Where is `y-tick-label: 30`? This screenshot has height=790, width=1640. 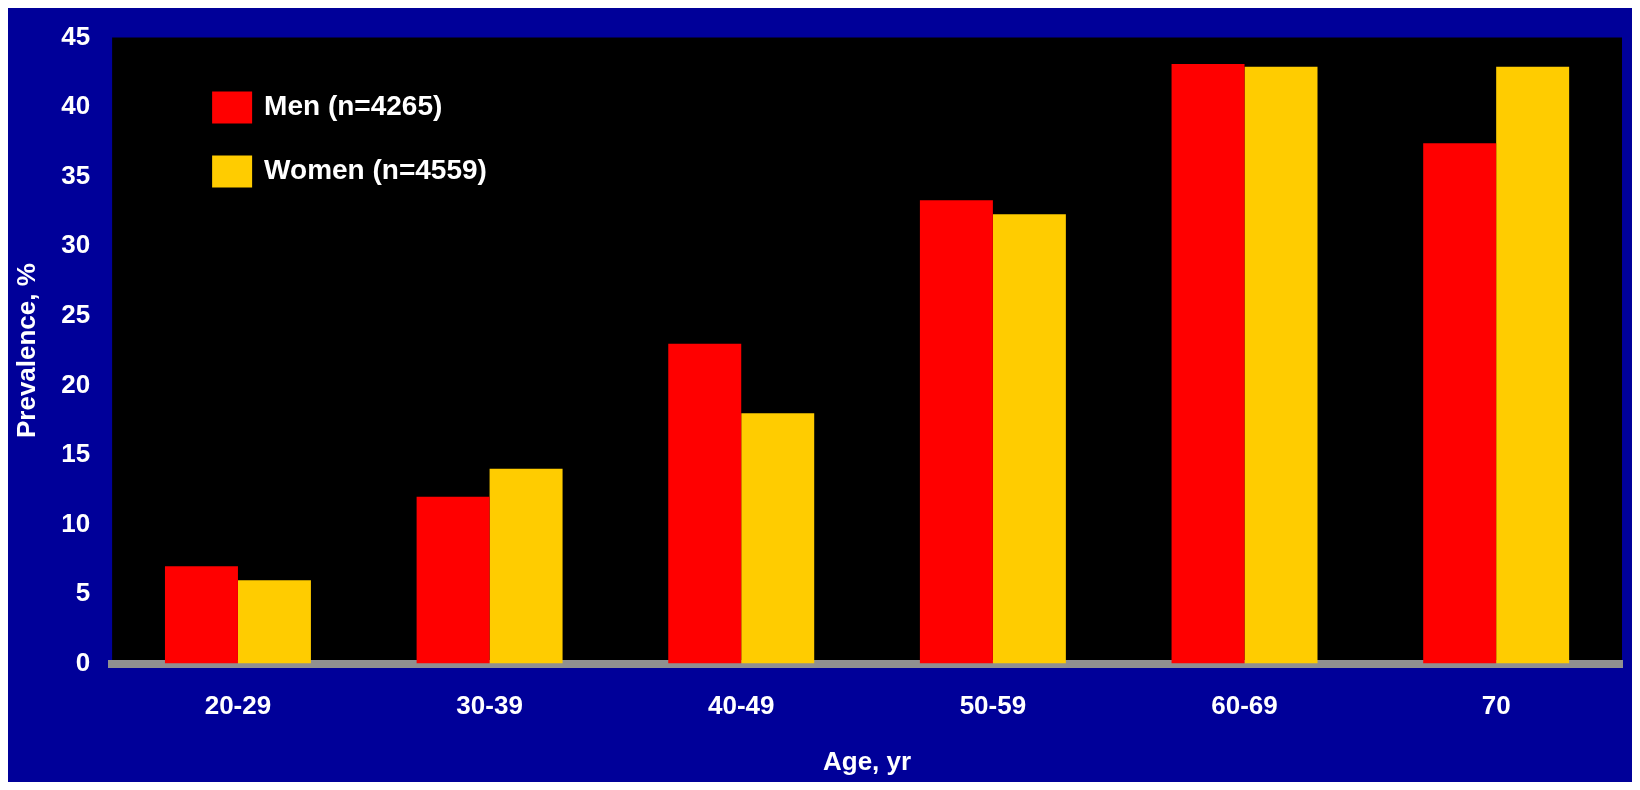
y-tick-label: 30 is located at coordinates (76, 244).